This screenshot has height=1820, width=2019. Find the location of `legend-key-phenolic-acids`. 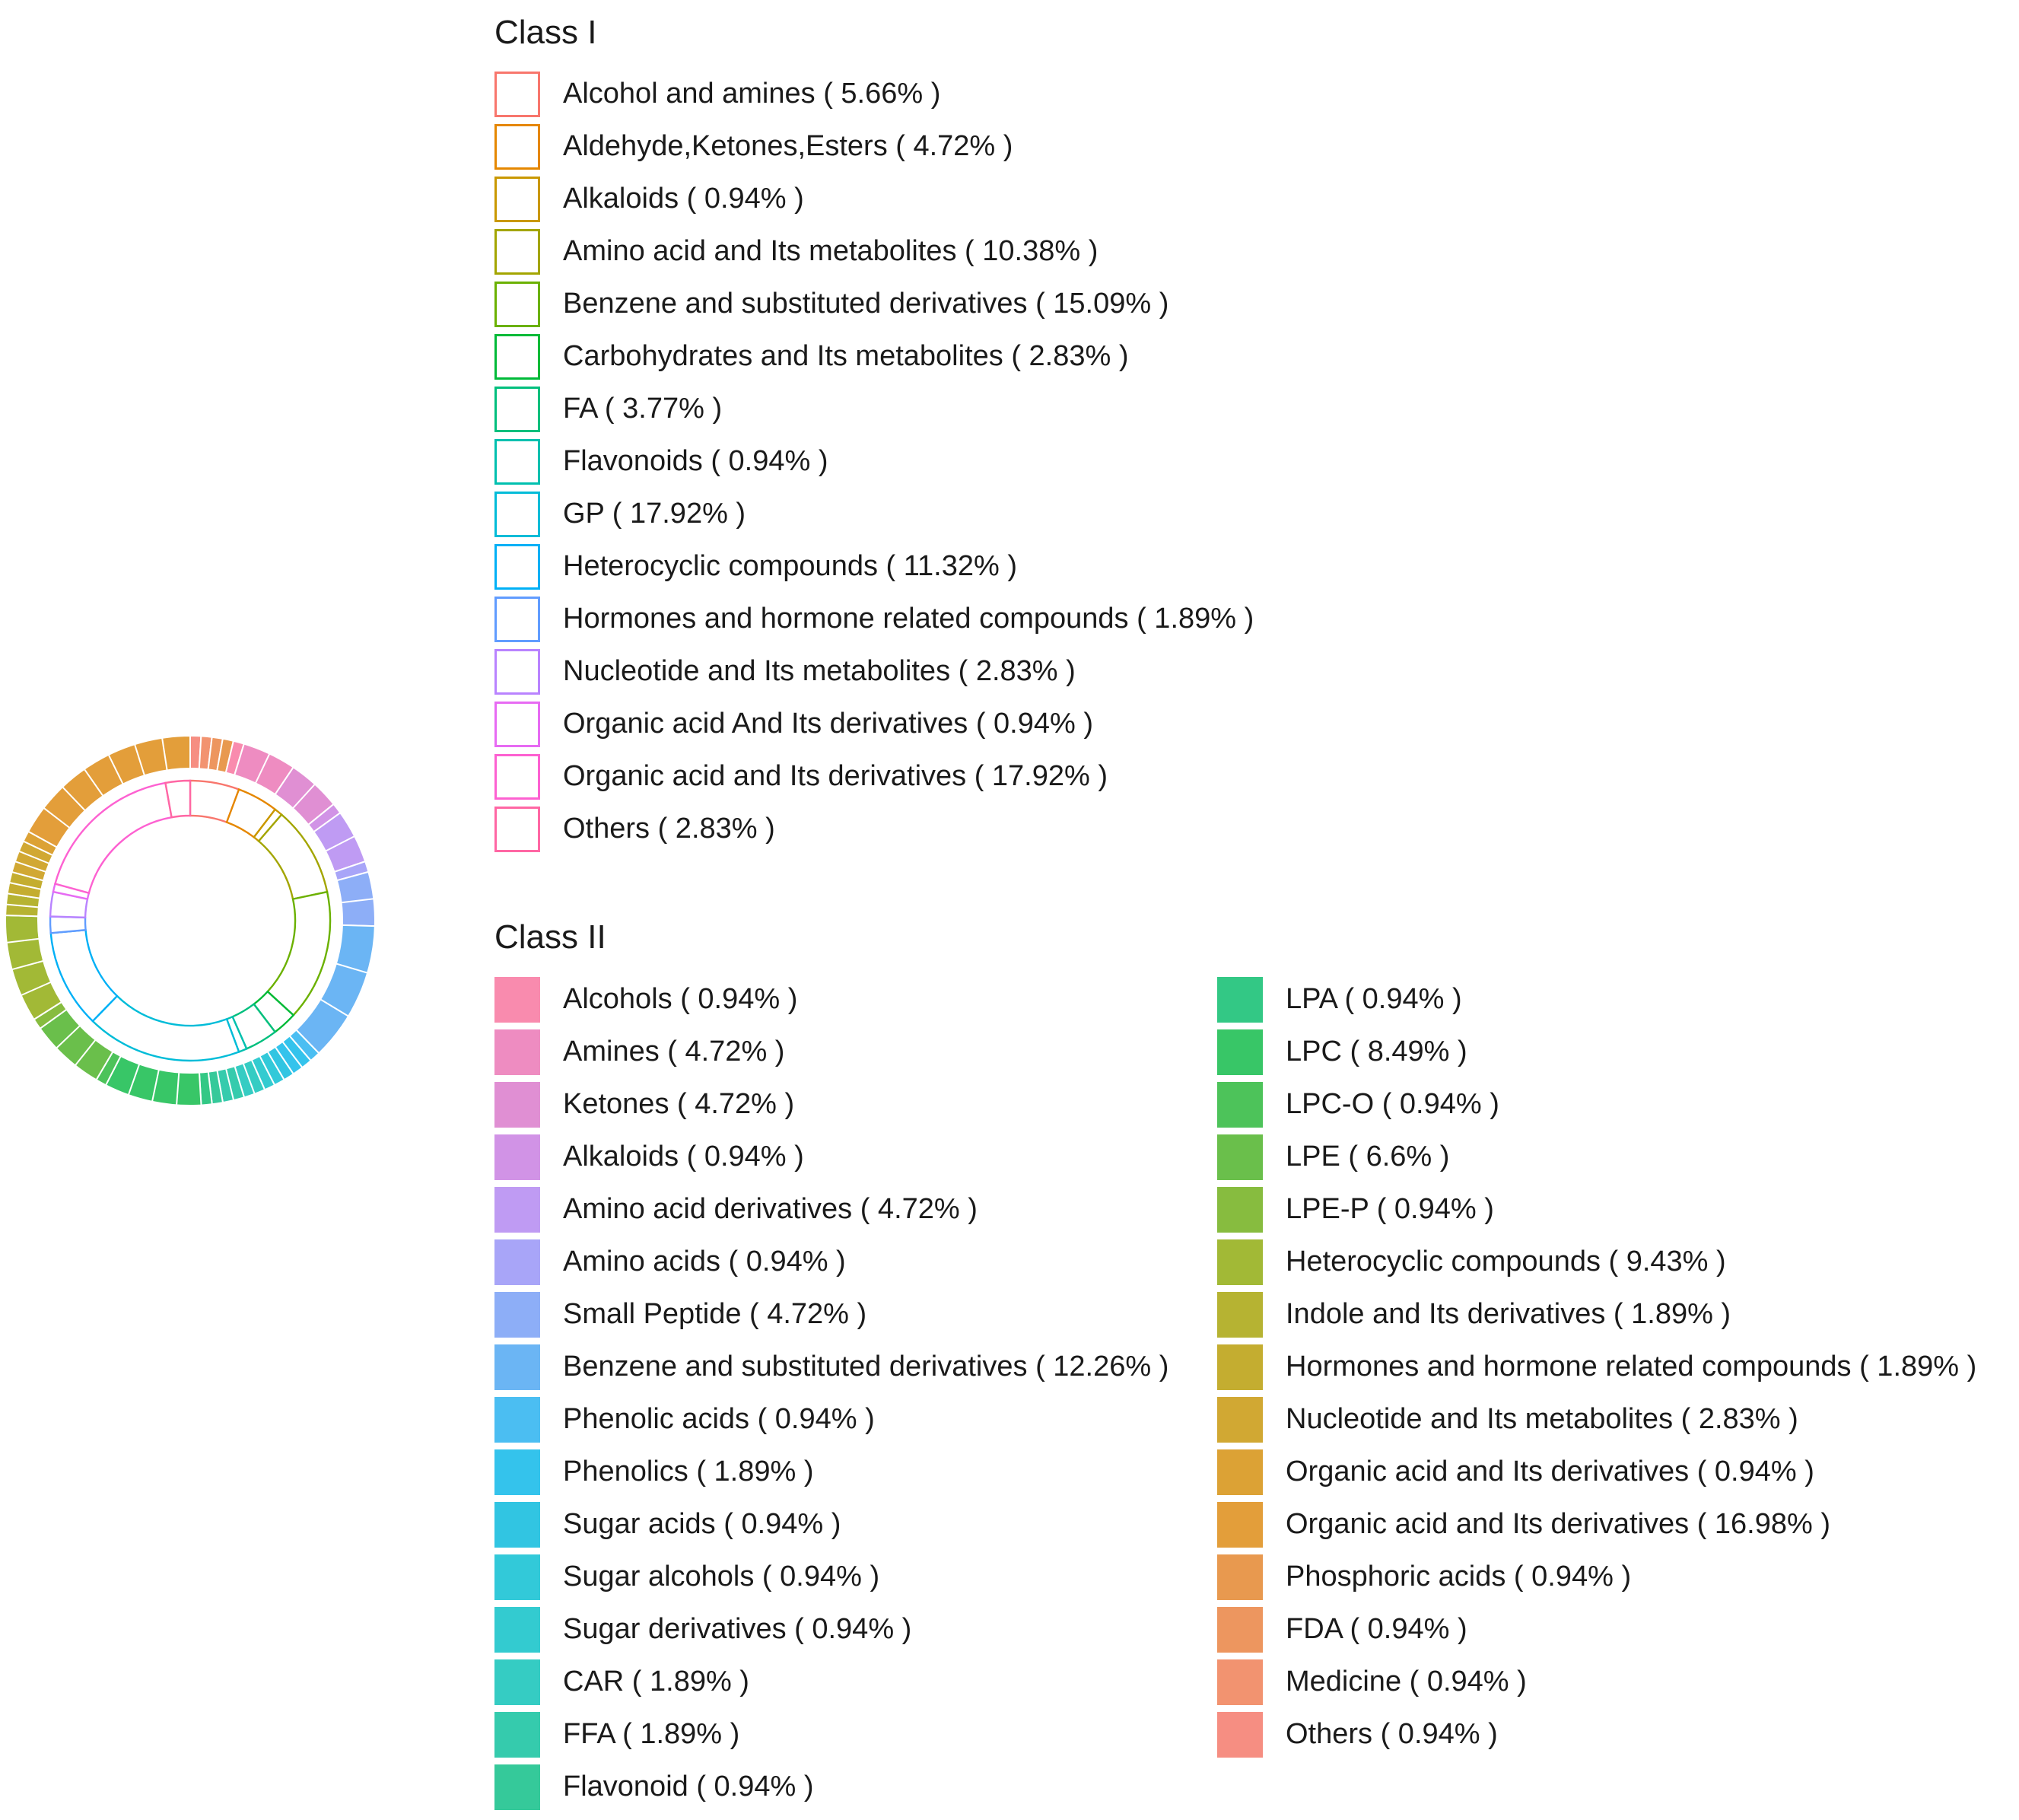

legend-key-phenolic-acids is located at coordinates (517, 1419).